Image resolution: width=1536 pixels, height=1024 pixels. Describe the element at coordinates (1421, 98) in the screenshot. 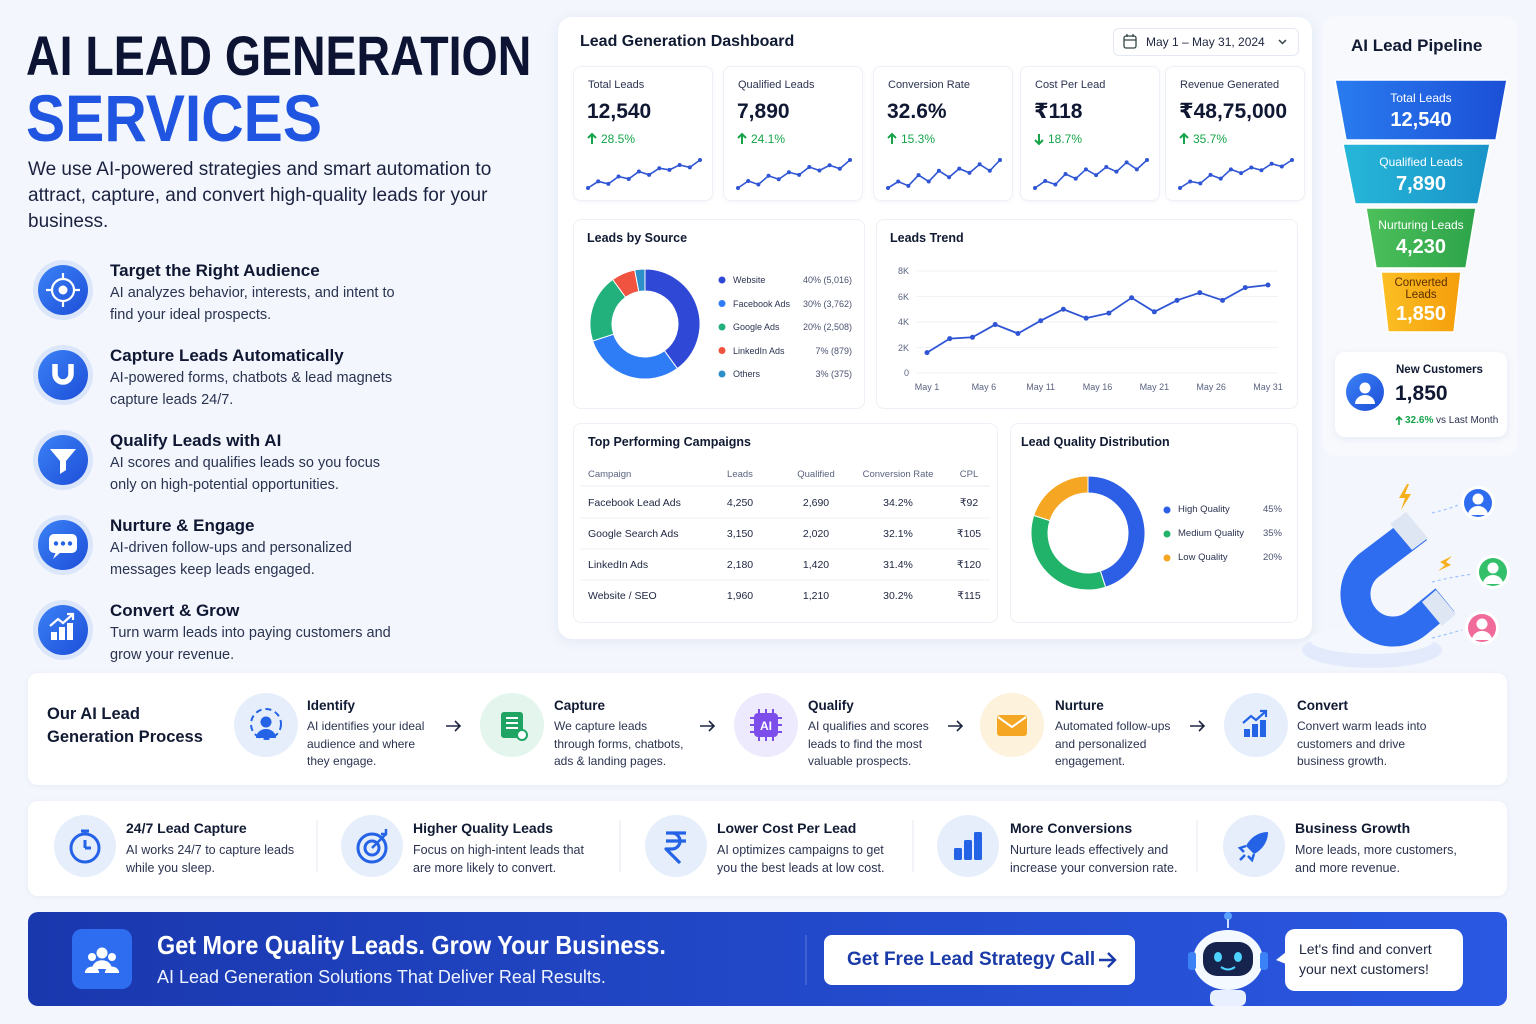

I see `funnel-label: Total Leads` at that location.